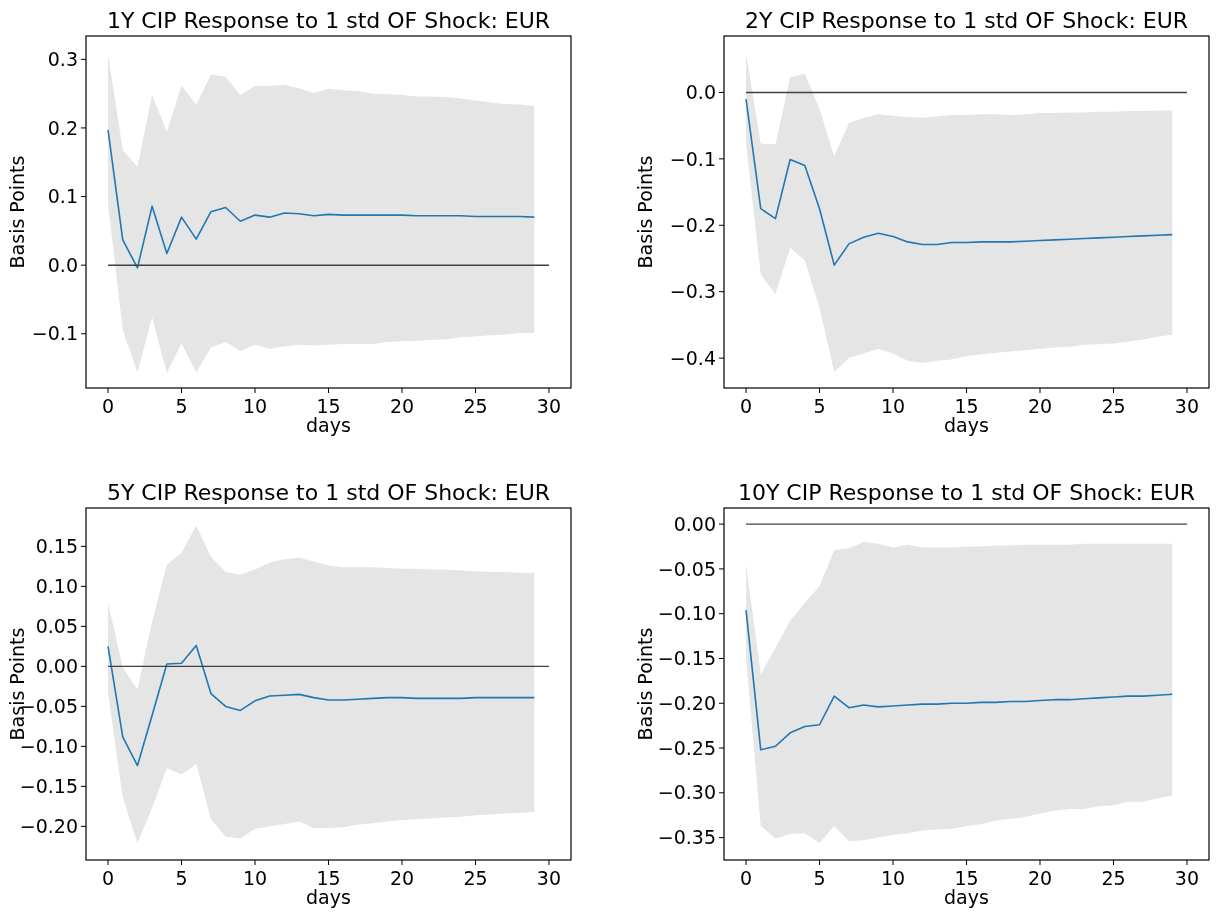  Describe the element at coordinates (56, 626) in the screenshot. I see `y-tick-label: 0.05` at that location.